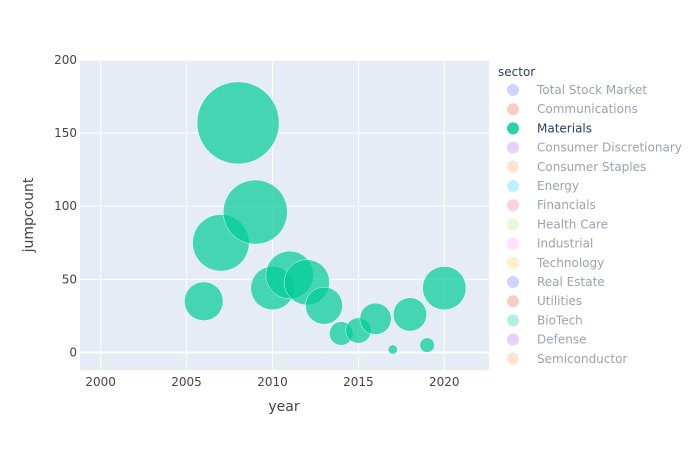  What do you see at coordinates (358, 382) in the screenshot?
I see `x-tick-label: 2015` at bounding box center [358, 382].